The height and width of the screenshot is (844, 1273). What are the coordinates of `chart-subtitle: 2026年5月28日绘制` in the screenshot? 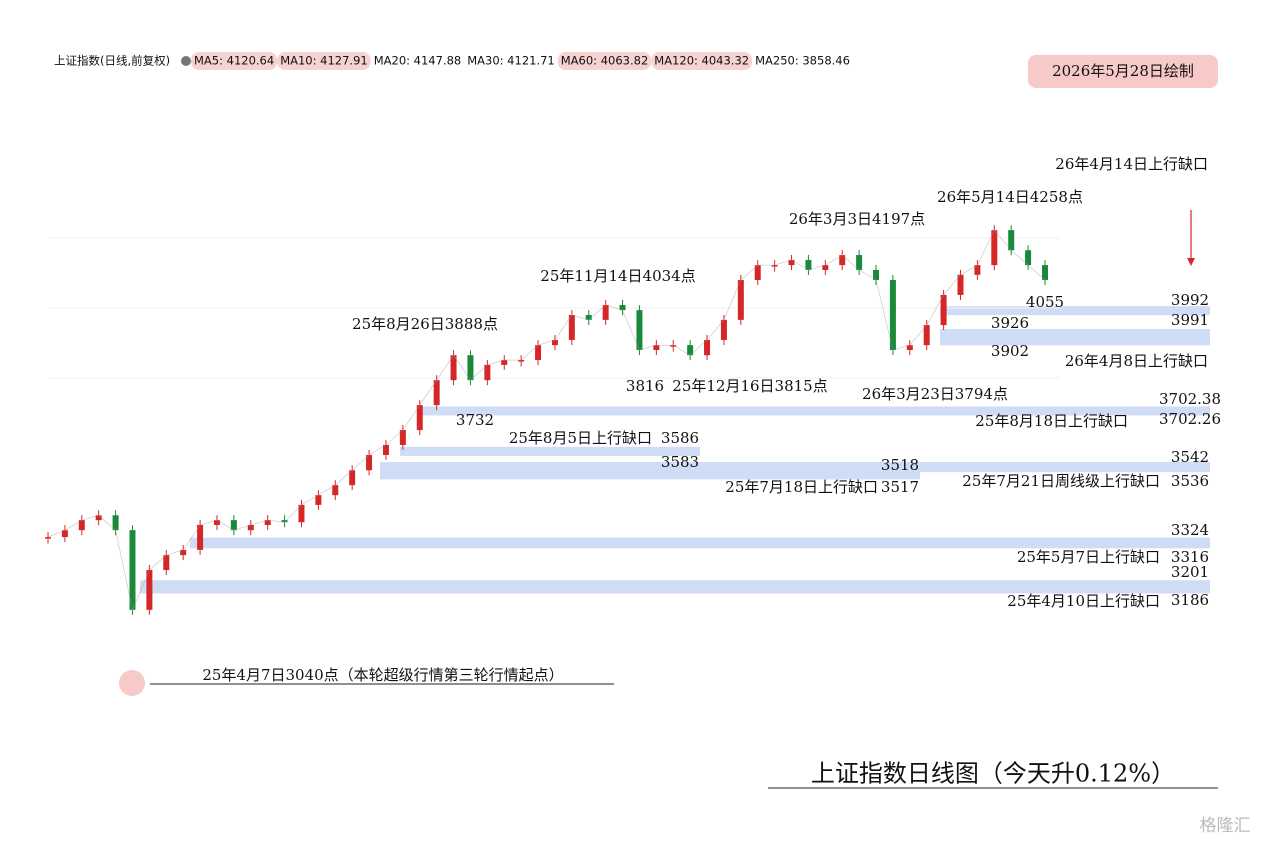 It's located at (1123, 71).